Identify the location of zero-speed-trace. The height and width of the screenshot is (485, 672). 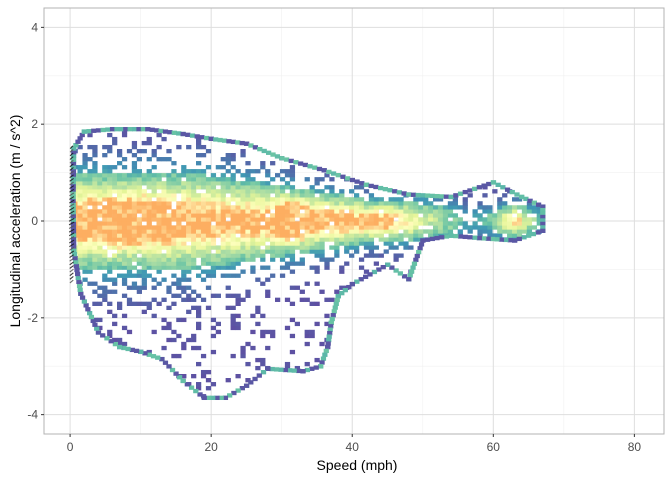
(71, 205).